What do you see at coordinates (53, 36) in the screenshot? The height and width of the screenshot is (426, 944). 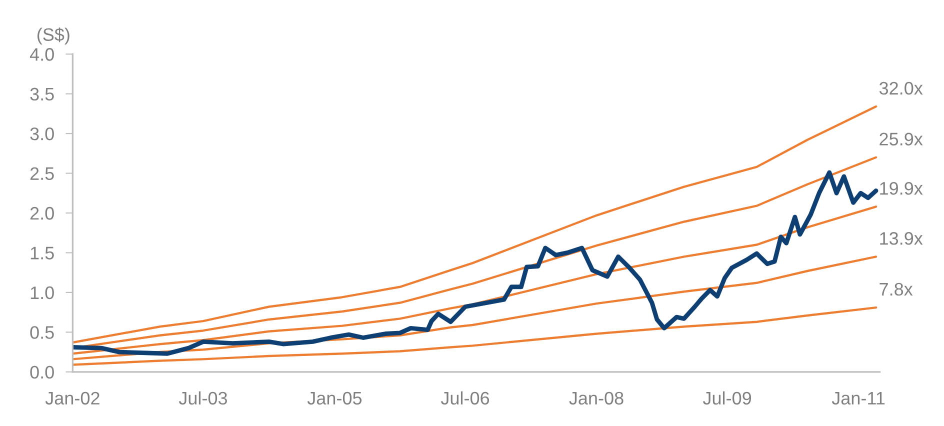 I see `y-axis-title: (S$)` at bounding box center [53, 36].